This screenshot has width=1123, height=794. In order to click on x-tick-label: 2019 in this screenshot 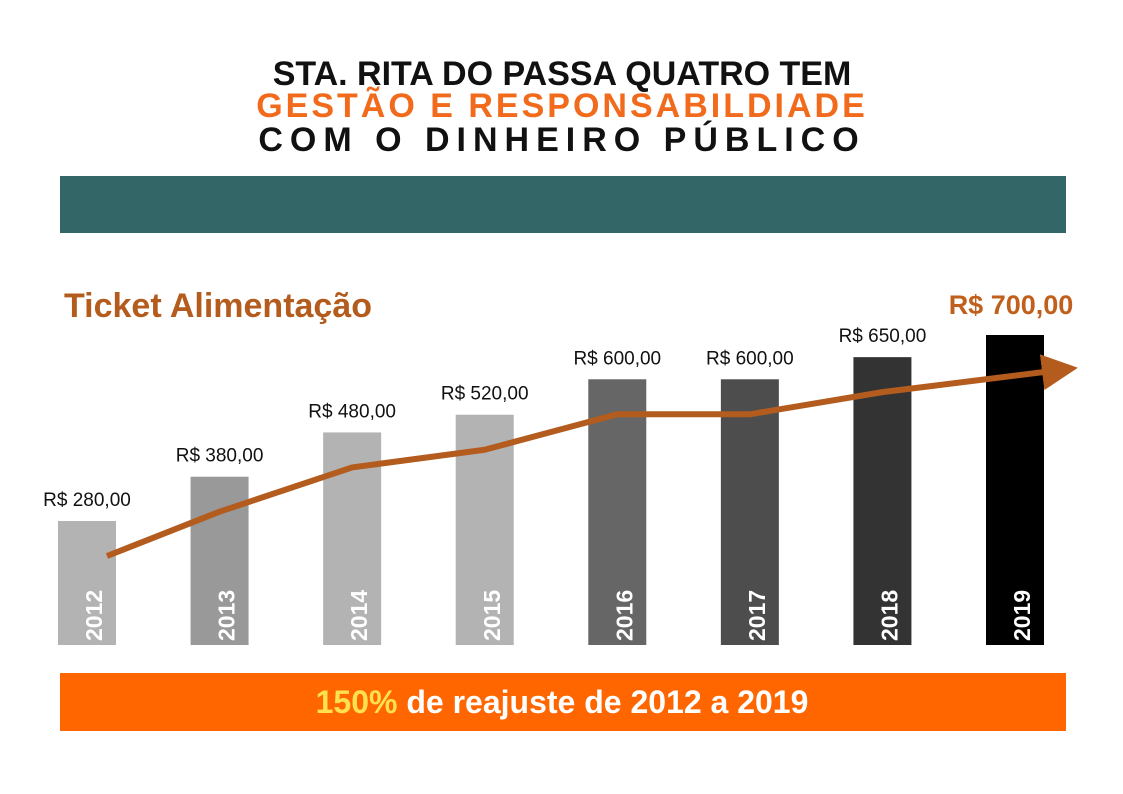, I will do `click(1022, 615)`.